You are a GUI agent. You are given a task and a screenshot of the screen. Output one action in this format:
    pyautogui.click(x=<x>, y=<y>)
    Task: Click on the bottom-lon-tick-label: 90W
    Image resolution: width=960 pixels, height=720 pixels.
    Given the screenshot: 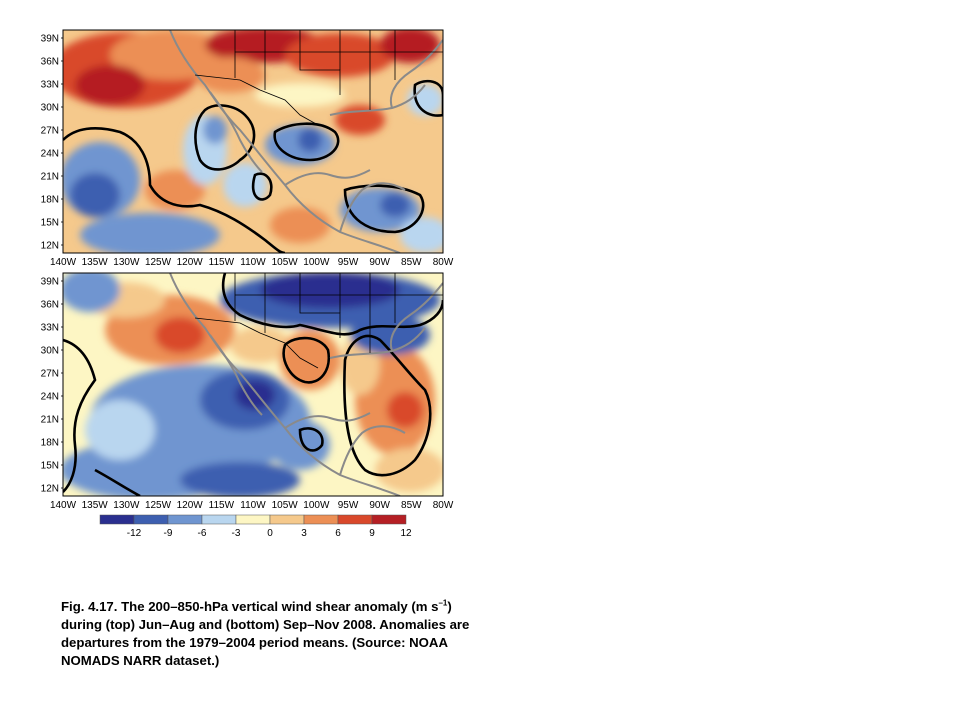 What is the action you would take?
    pyautogui.click(x=379, y=505)
    